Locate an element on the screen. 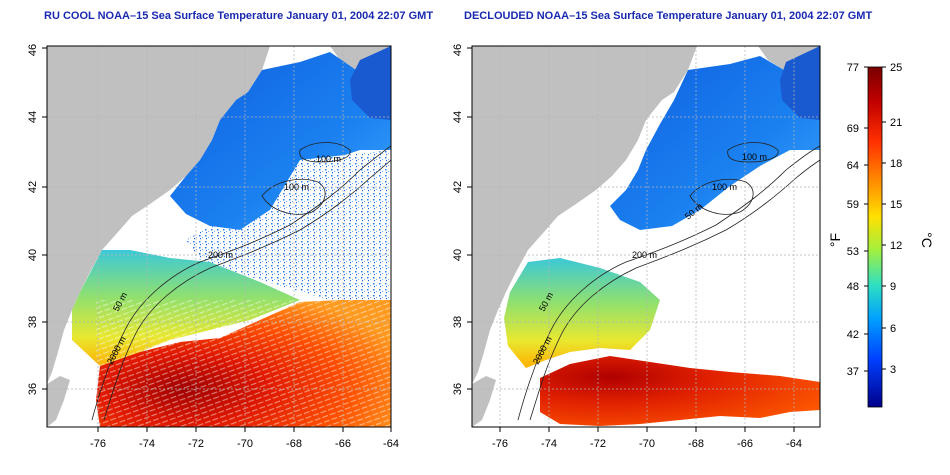 Image resolution: width=950 pixels, height=475 pixels. left-isobath-label-2: 100 m is located at coordinates (296, 187).